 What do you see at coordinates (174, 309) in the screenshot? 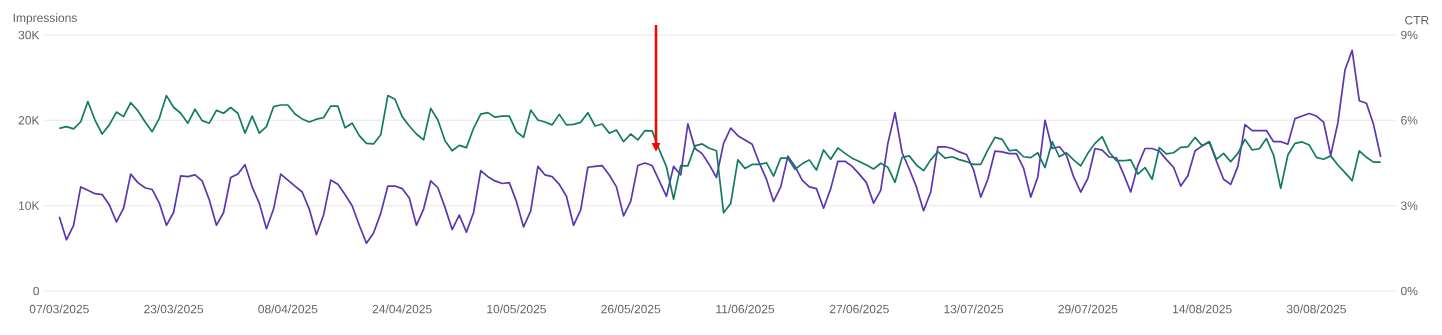
I see `x-tick-label: 23/03/2025` at bounding box center [174, 309].